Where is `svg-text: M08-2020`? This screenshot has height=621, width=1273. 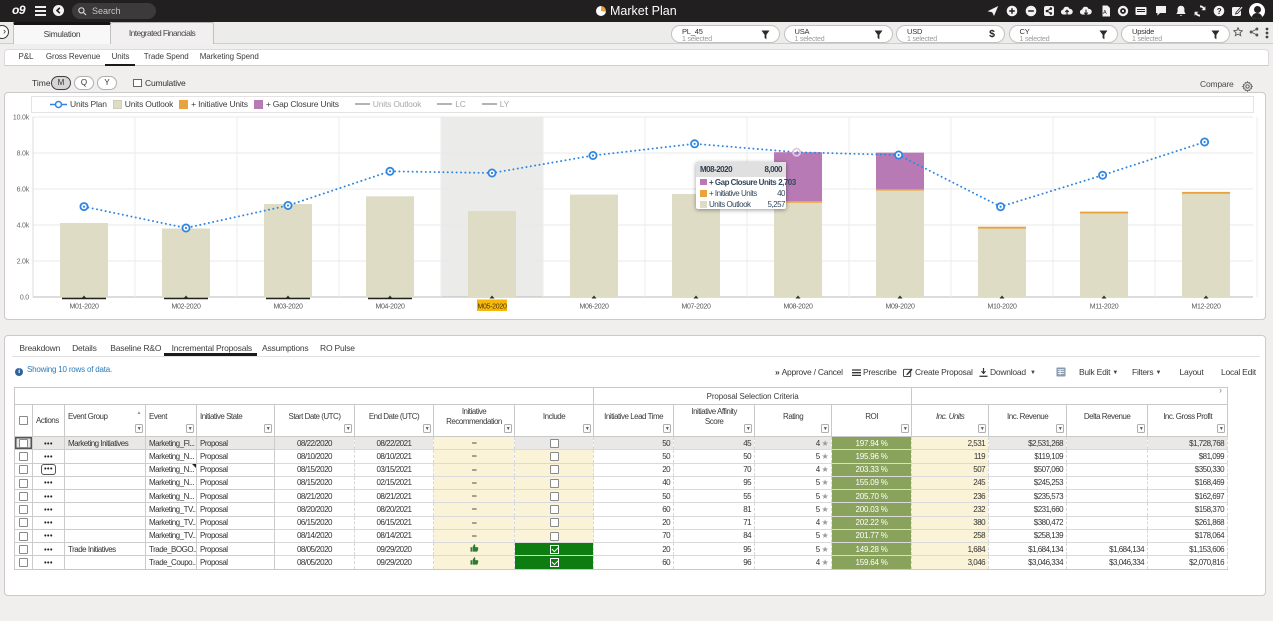
svg-text: M08-2020 is located at coordinates (798, 307).